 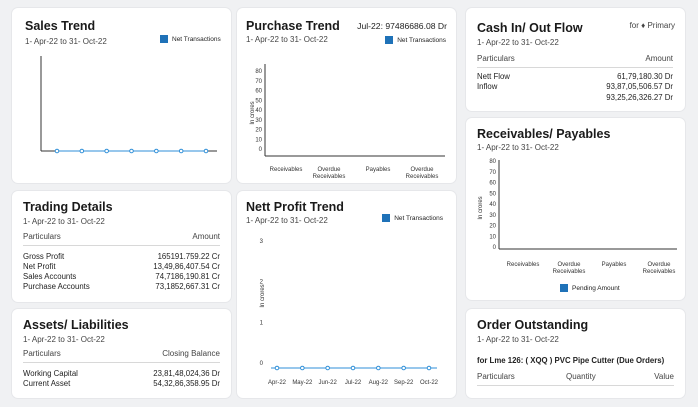 What do you see at coordinates (302, 383) in the screenshot?
I see `x-tick-label: May-22` at bounding box center [302, 383].